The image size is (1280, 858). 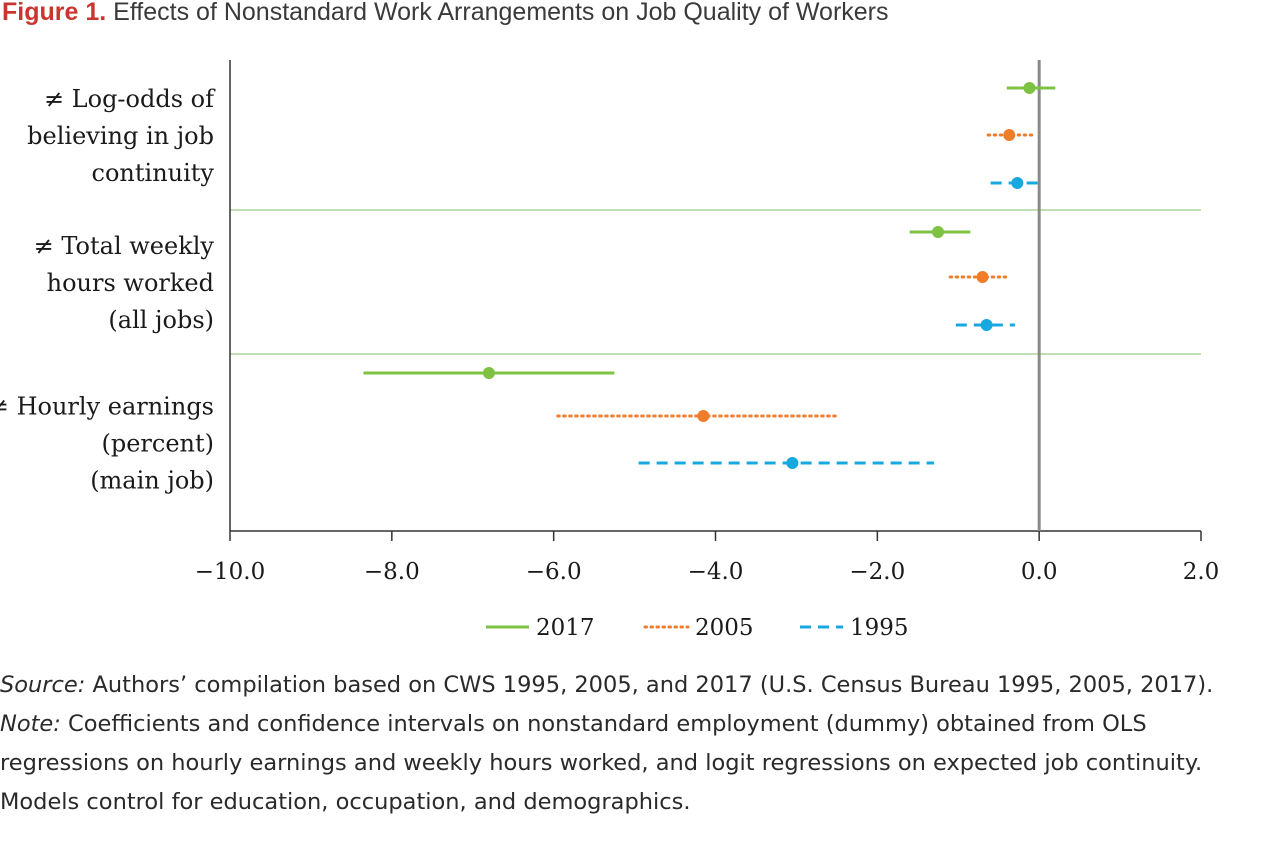 What do you see at coordinates (124, 246) in the screenshot?
I see `group-2-label-line-1: ≠ Total weekly` at bounding box center [124, 246].